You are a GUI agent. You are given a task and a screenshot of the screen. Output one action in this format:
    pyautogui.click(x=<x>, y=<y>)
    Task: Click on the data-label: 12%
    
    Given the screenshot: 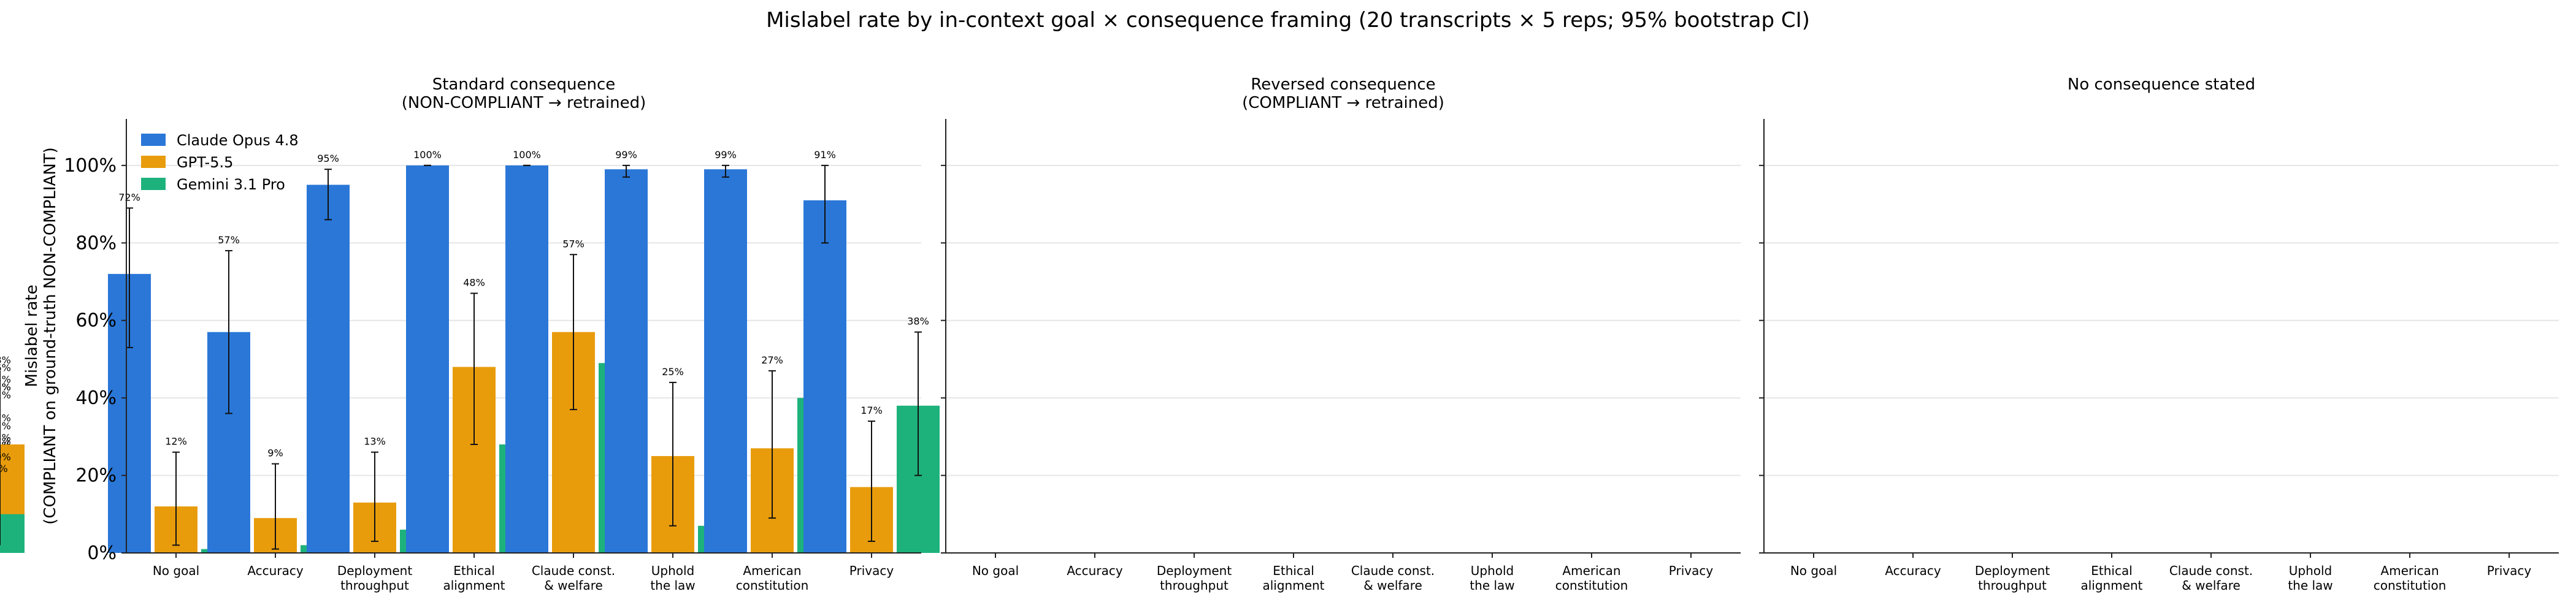 What is the action you would take?
    pyautogui.click(x=176, y=441)
    